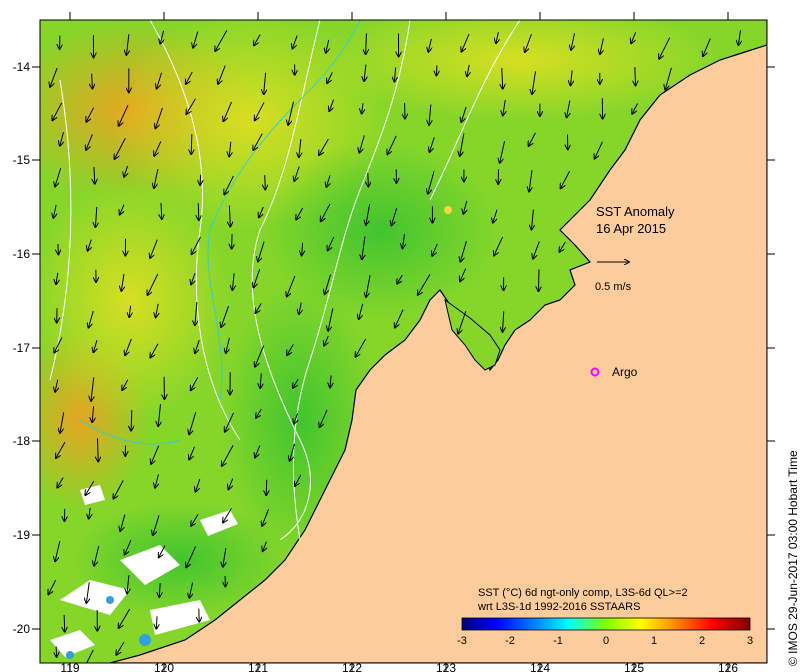  Describe the element at coordinates (595, 372) in the screenshot. I see `argo-float-marker` at that location.